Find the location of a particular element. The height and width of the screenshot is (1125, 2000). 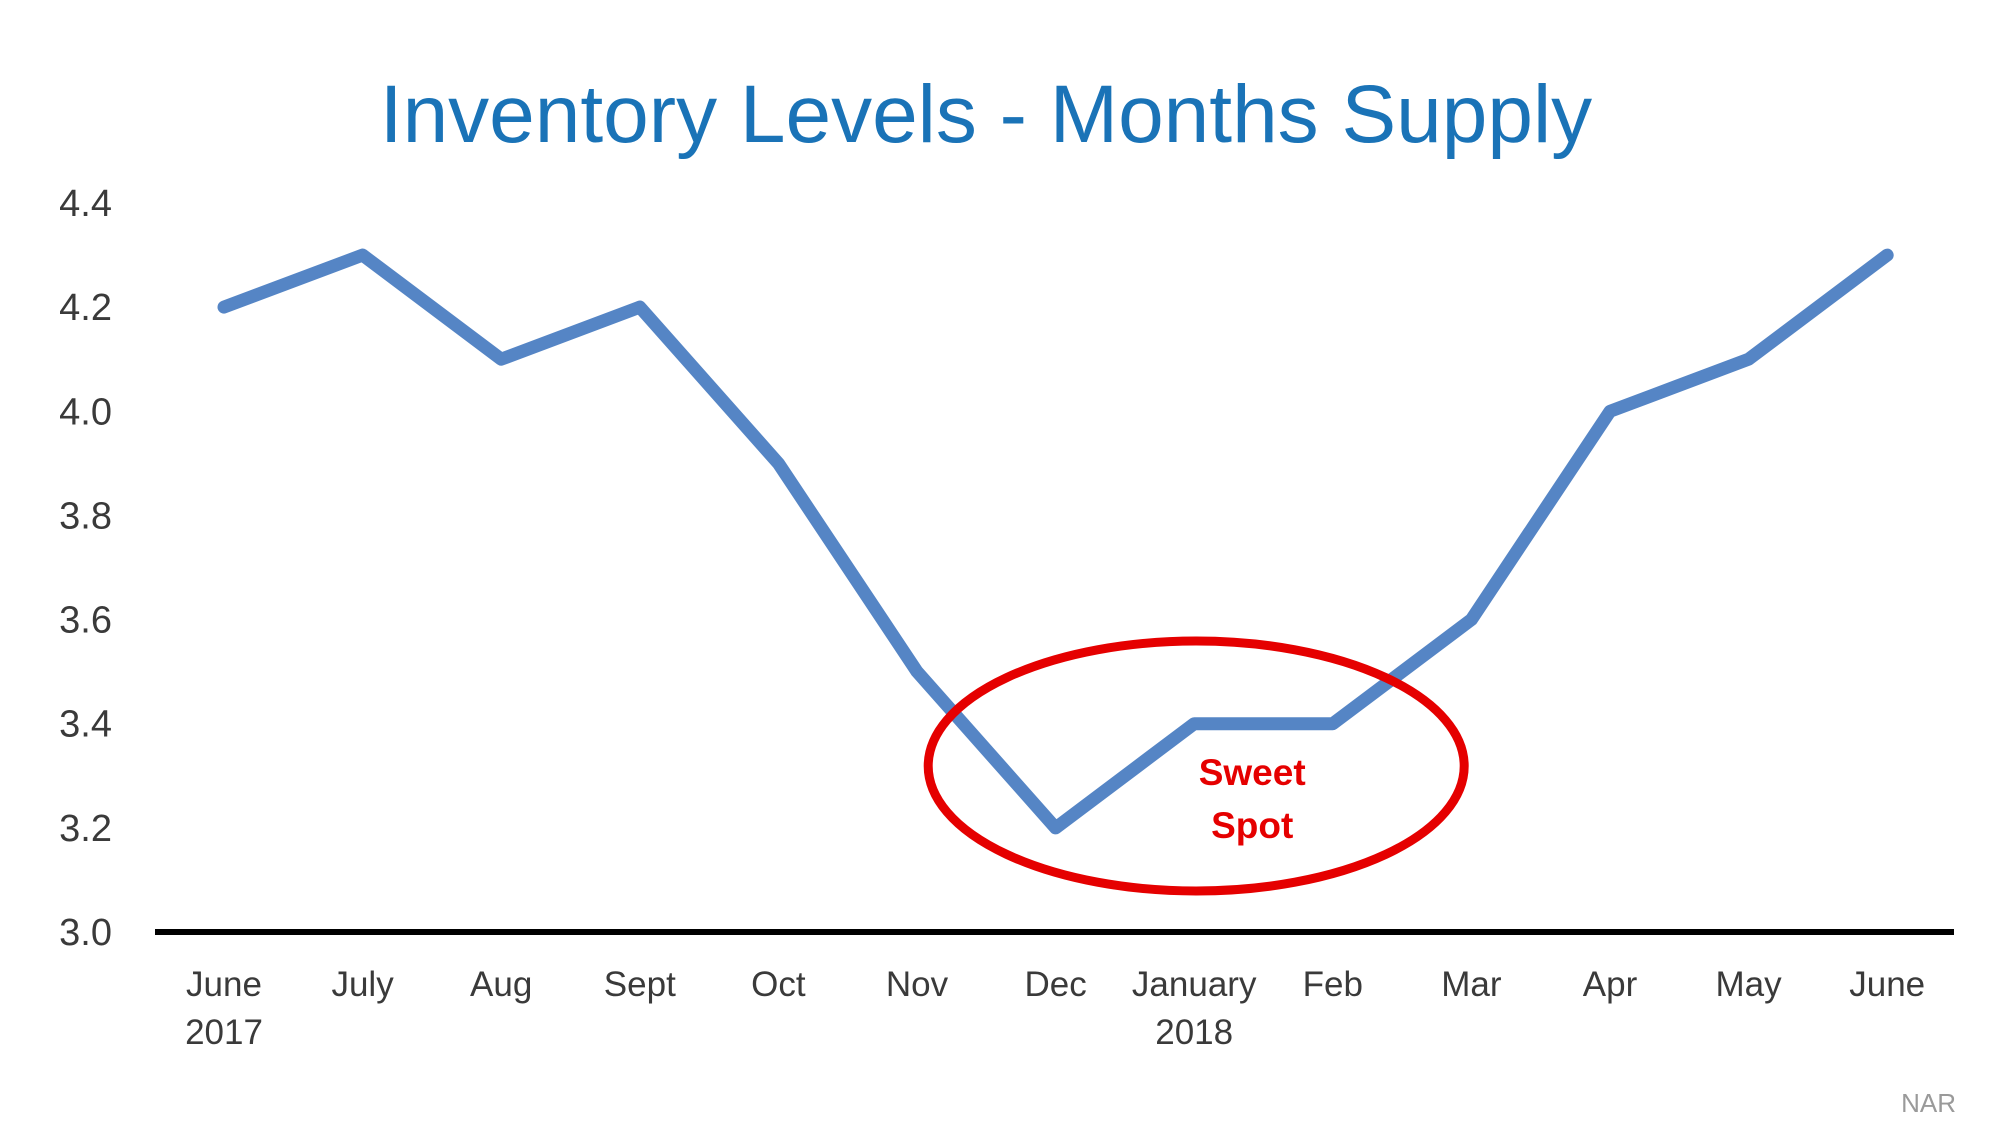

y-tick-label: 4.4 is located at coordinates (85, 204).